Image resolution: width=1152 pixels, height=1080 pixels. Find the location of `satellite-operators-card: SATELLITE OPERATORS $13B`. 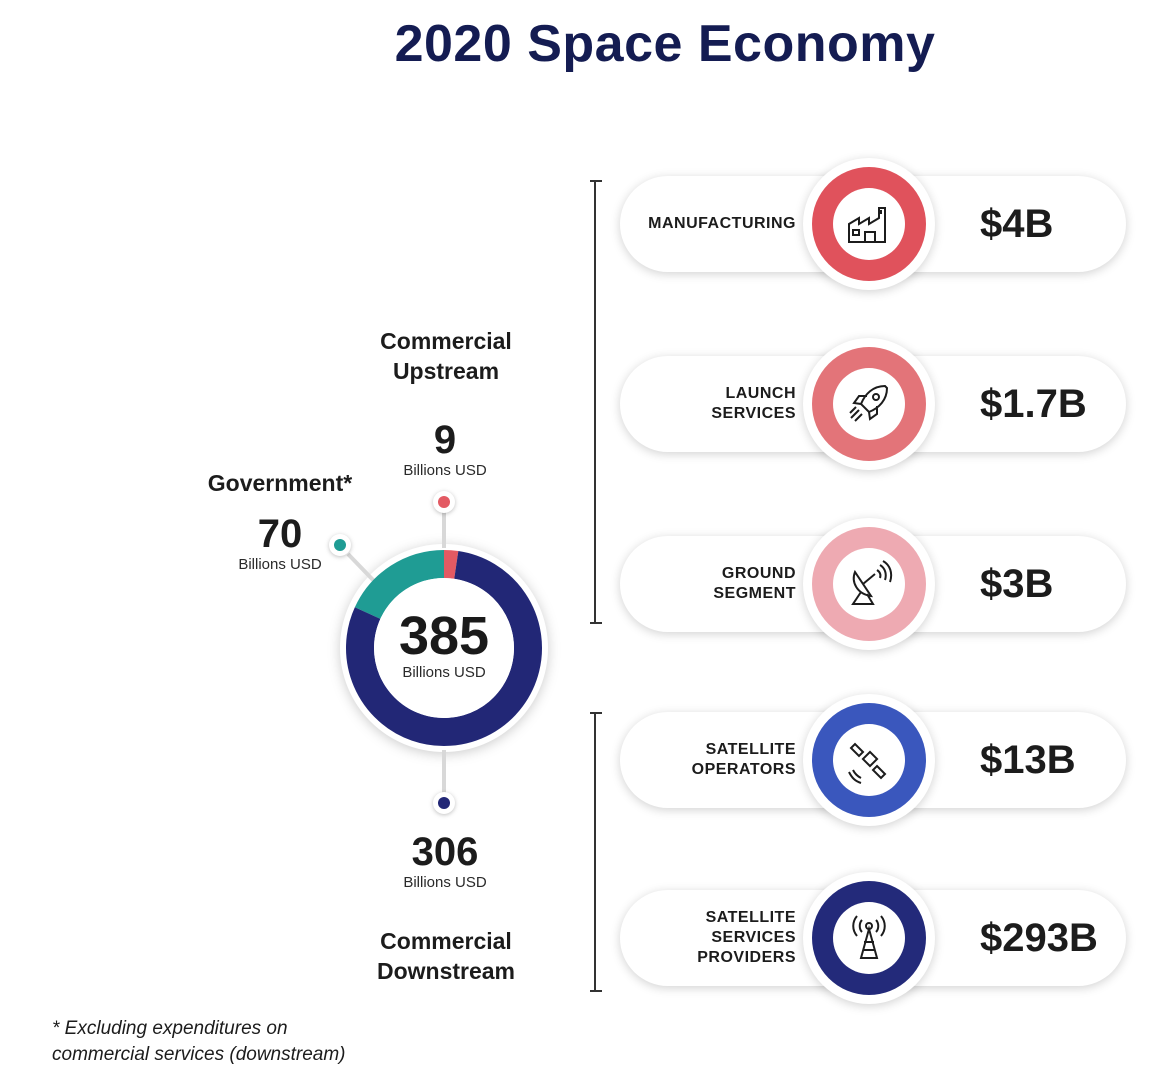

satellite-operators-card: SATELLITE OPERATORS $13B is located at coordinates (873, 760).